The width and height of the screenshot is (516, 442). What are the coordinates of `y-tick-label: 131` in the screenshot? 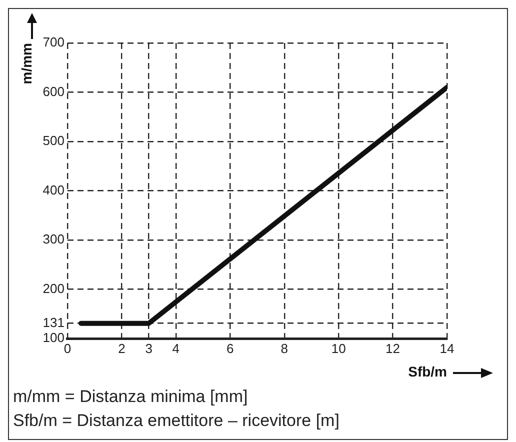 It's located at (53, 322).